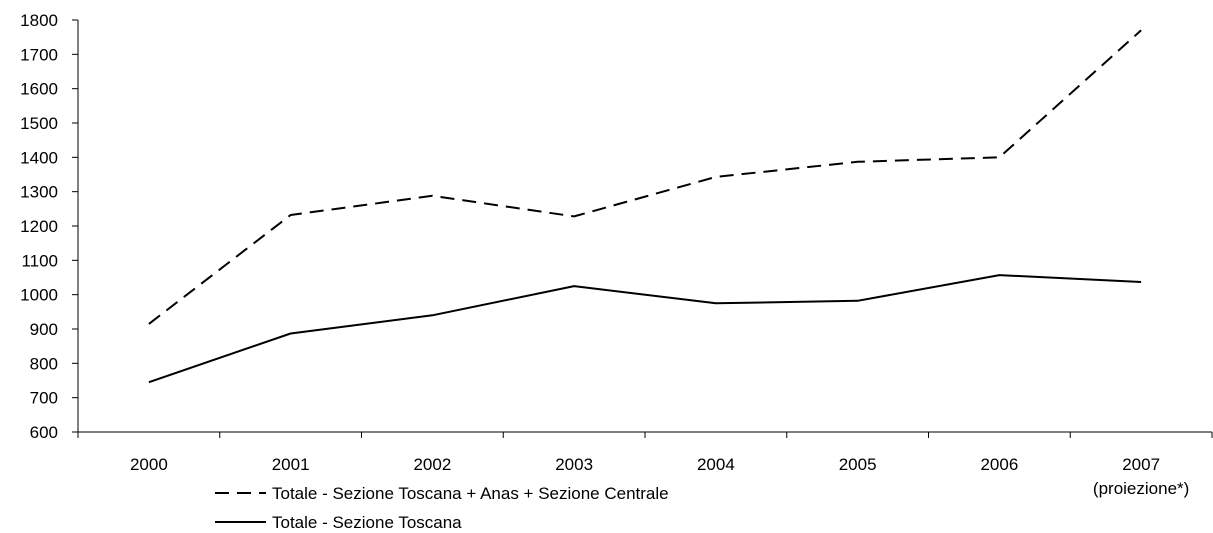 The width and height of the screenshot is (1213, 533). What do you see at coordinates (858, 464) in the screenshot?
I see `x-tick-label: 2005` at bounding box center [858, 464].